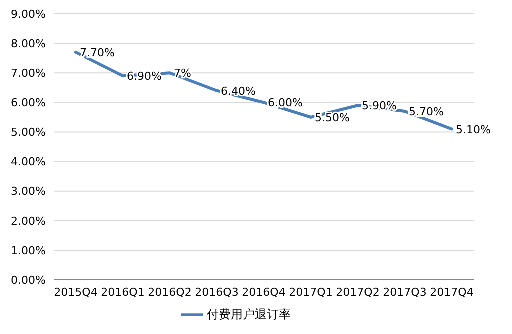  I want to click on x-tick-label: 2016Q1, so click(123, 292).